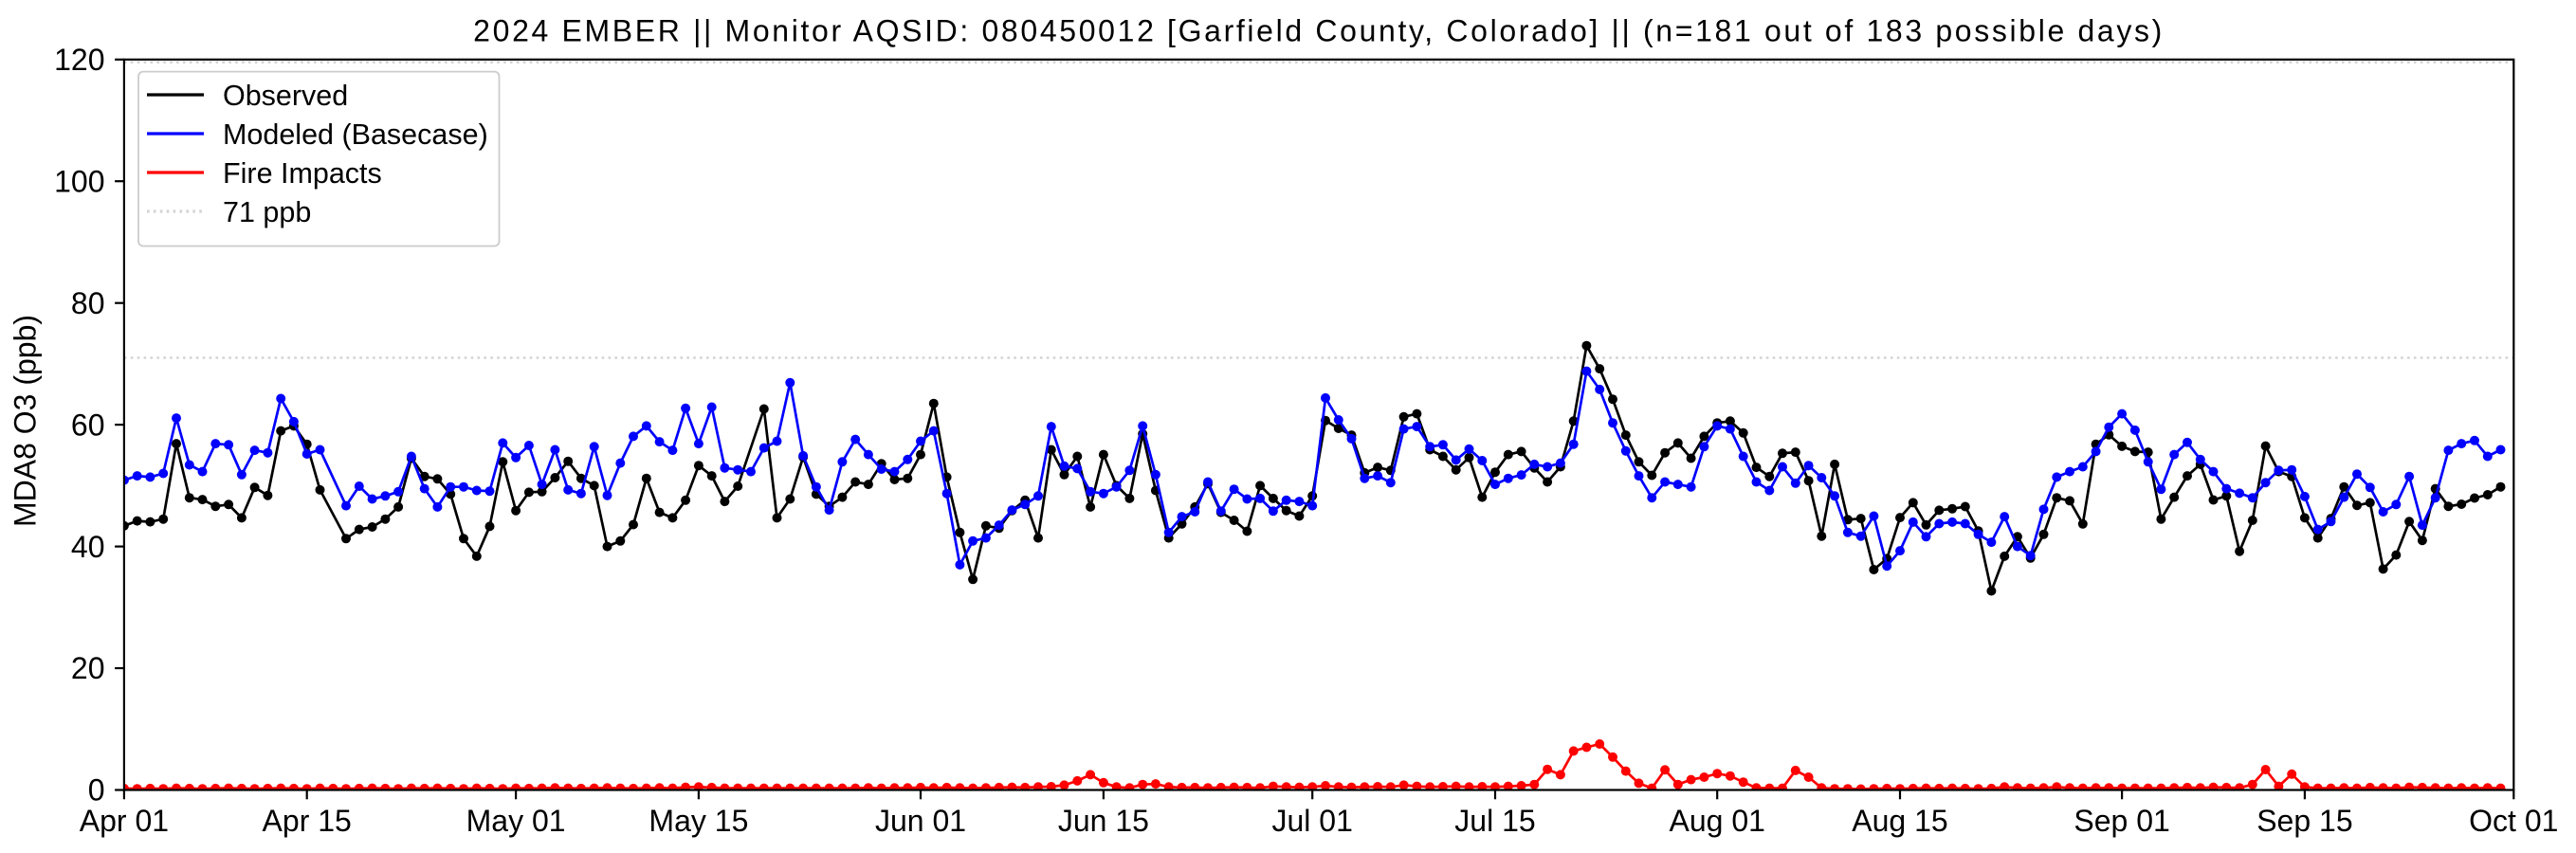  Describe the element at coordinates (355, 134) in the screenshot. I see `svg-text: Modeled (Basecase)` at that location.